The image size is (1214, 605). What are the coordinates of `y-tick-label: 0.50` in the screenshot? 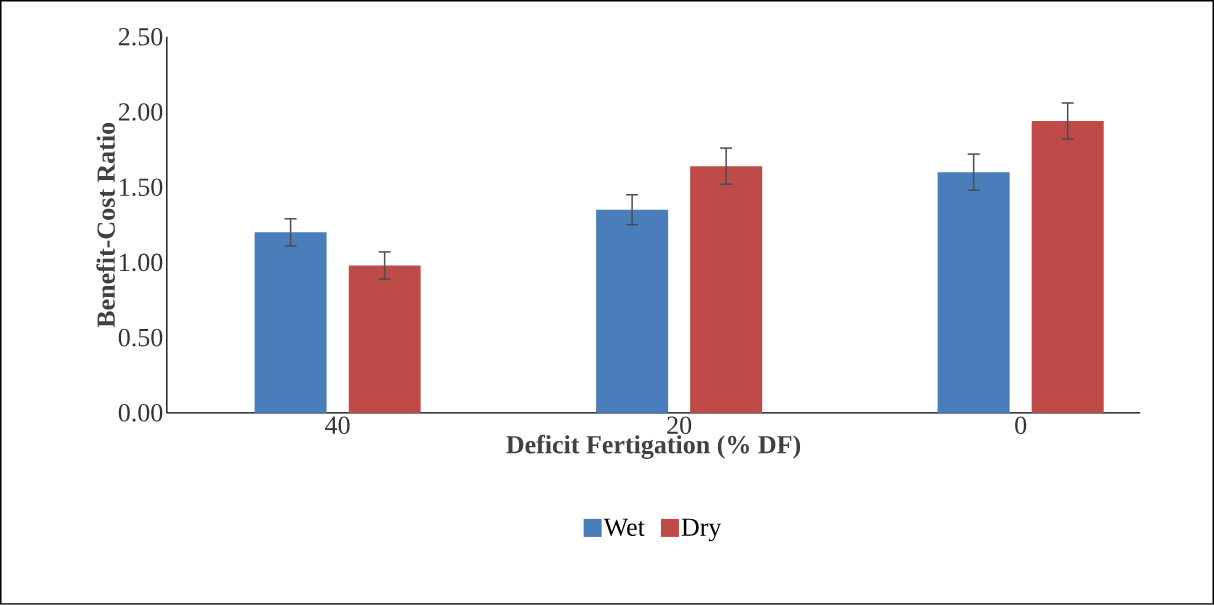 It's located at (140, 337).